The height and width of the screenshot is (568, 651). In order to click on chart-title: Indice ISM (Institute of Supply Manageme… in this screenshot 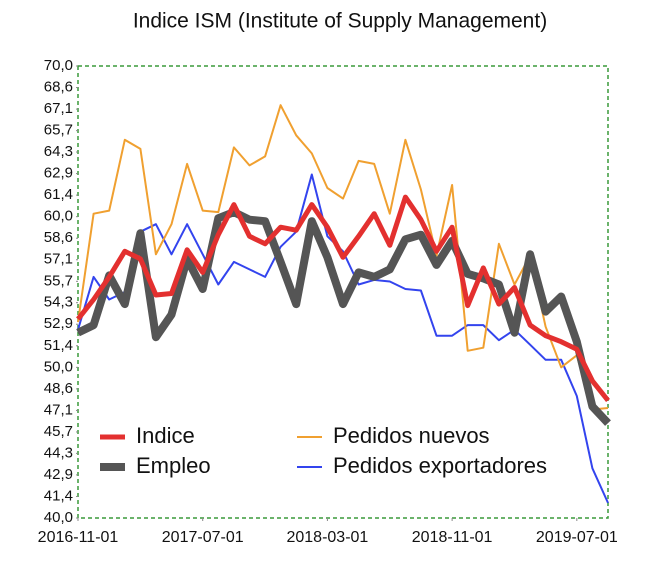, I will do `click(340, 21)`.